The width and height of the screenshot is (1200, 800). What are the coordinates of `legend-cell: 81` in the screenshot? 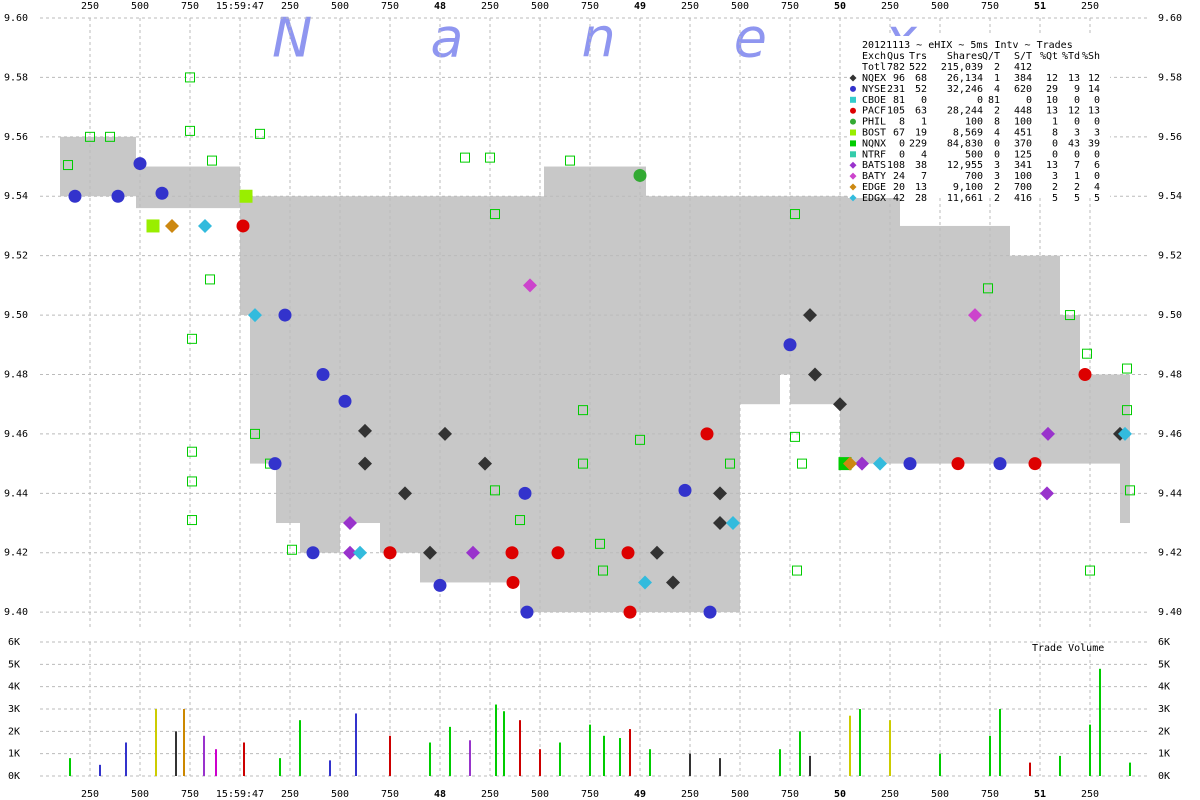 It's located at (899, 100).